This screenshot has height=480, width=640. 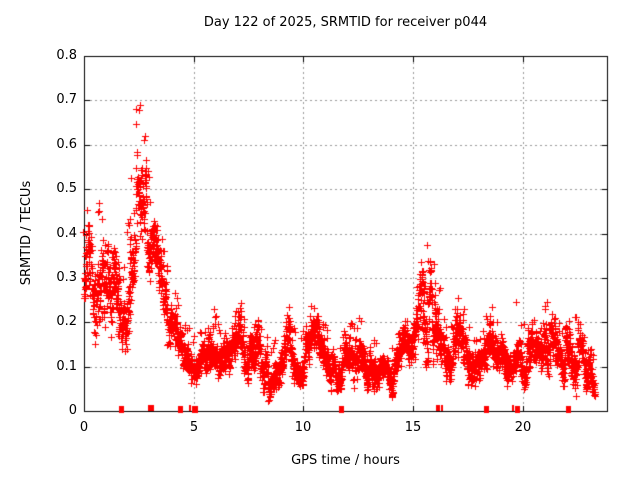 I want to click on x-tick-label: 5, so click(x=194, y=427).